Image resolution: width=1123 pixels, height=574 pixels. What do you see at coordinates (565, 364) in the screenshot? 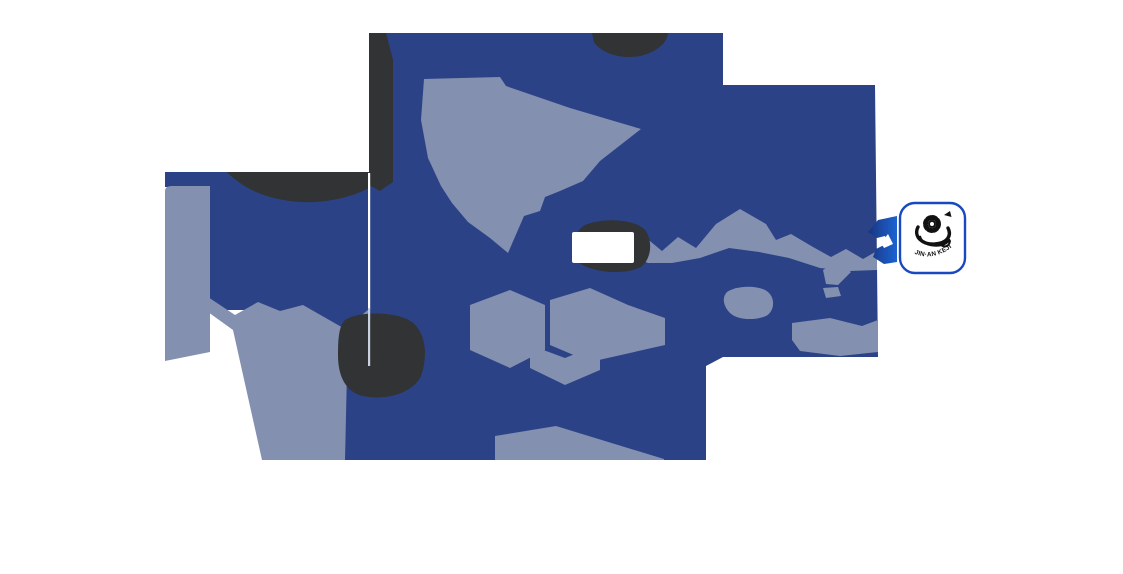
I see `map-region-gray-hex-c` at bounding box center [565, 364].